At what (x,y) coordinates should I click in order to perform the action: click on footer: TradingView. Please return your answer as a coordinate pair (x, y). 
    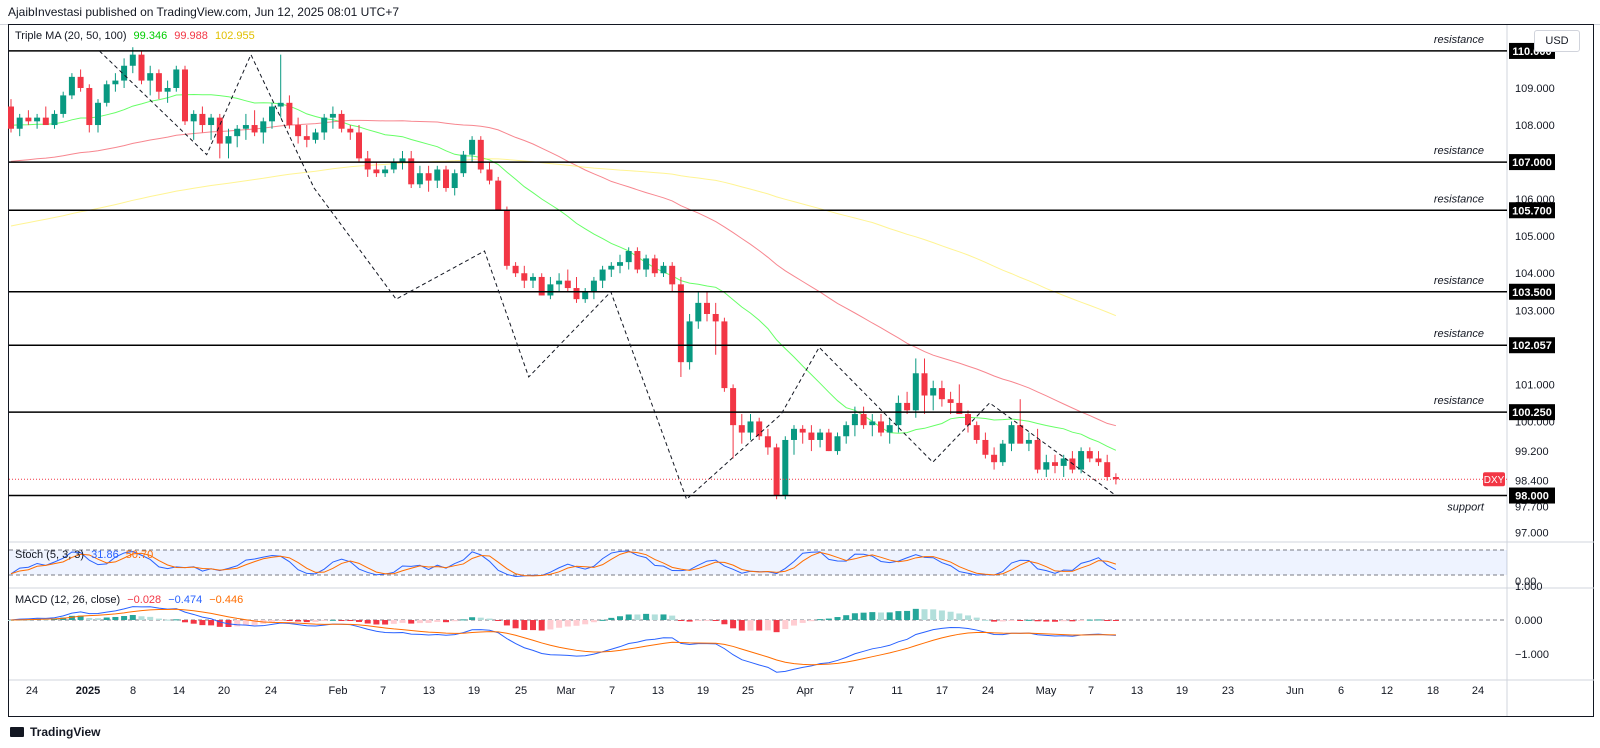
    Looking at the image, I should click on (800, 732).